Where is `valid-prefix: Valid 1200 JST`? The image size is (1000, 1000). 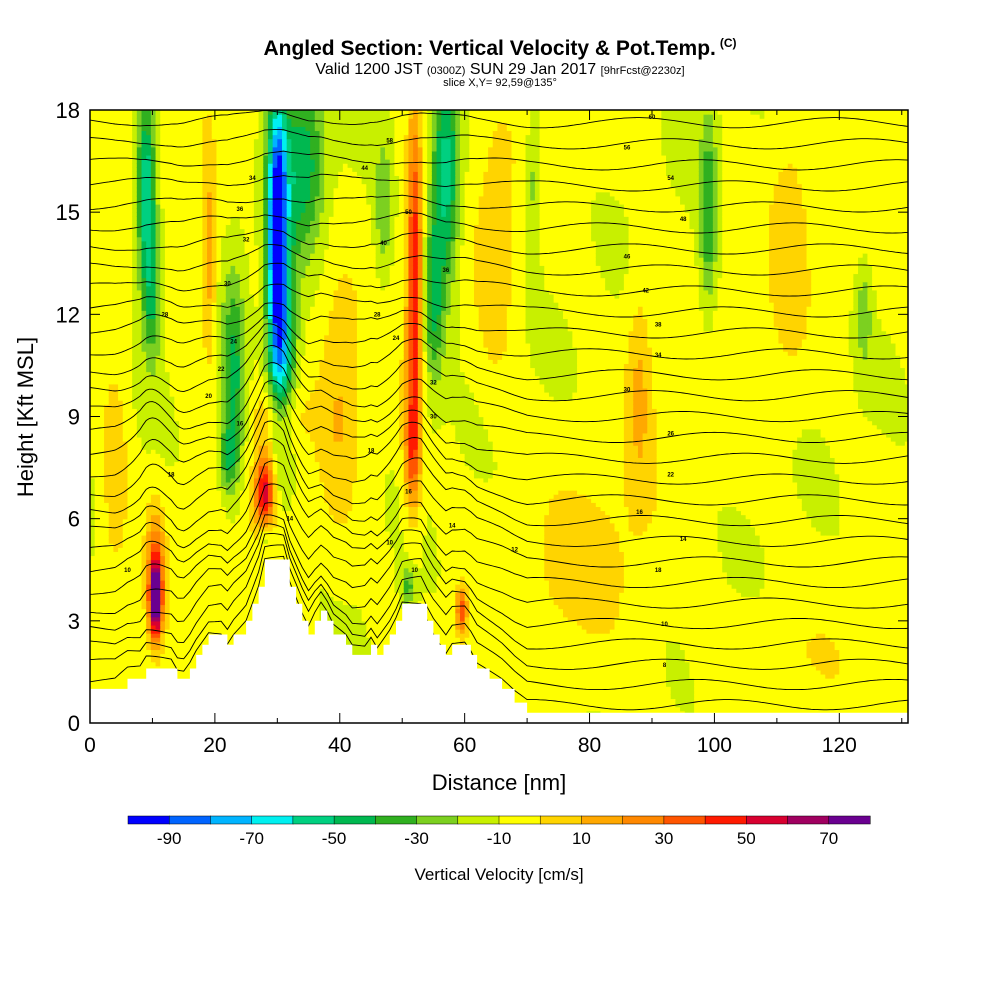
valid-prefix: Valid 1200 JST is located at coordinates (368, 69).